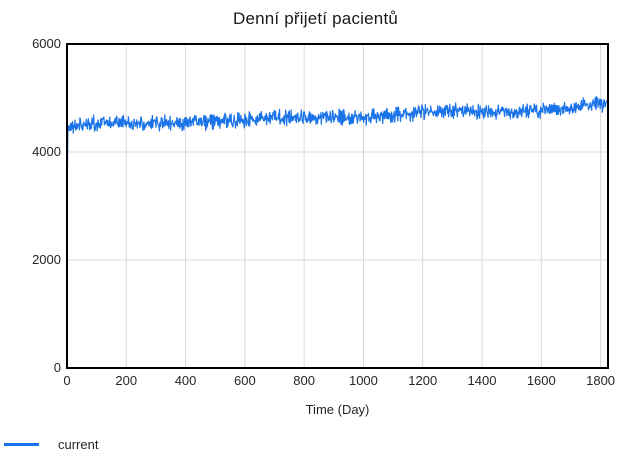 This screenshot has width=631, height=458. Describe the element at coordinates (482, 380) in the screenshot. I see `x-tick-label: 1400` at that location.